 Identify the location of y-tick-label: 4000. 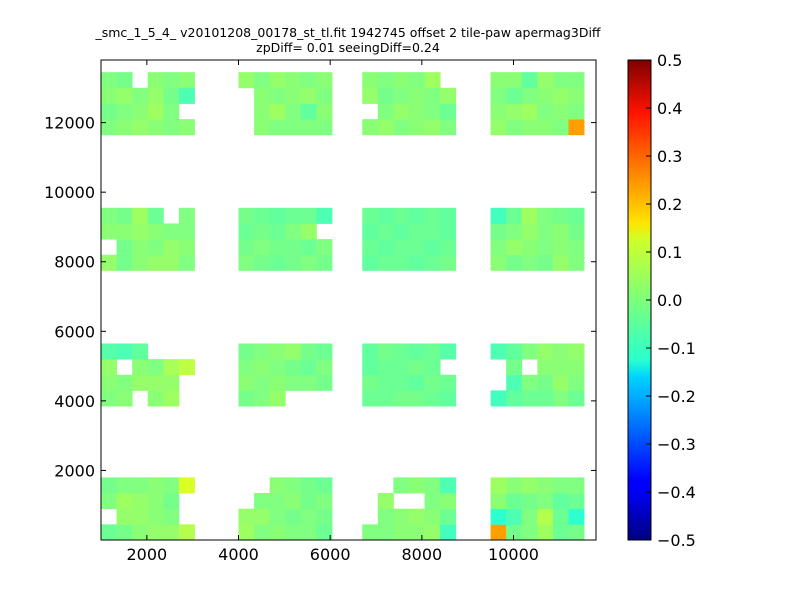
(74, 401).